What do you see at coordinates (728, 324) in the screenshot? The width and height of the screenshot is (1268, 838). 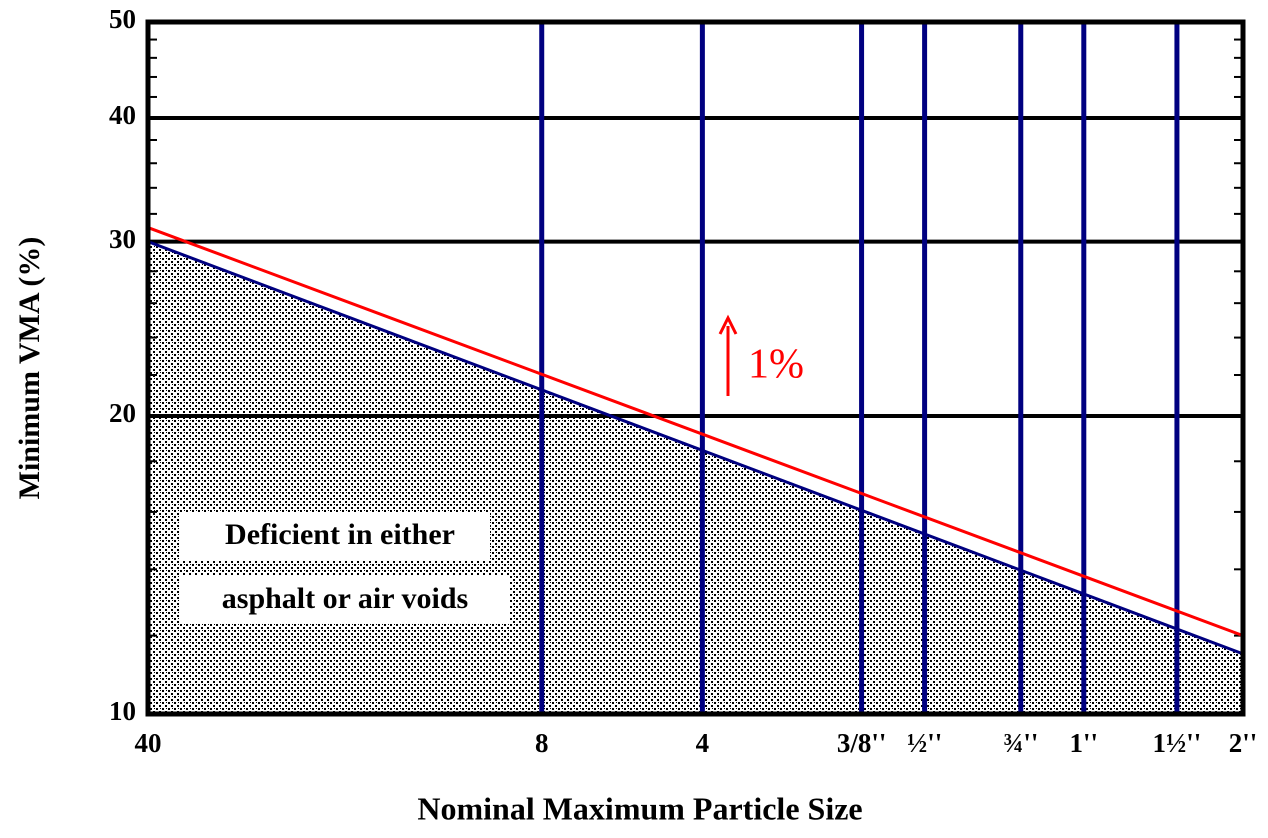 I see `arrow-head` at bounding box center [728, 324].